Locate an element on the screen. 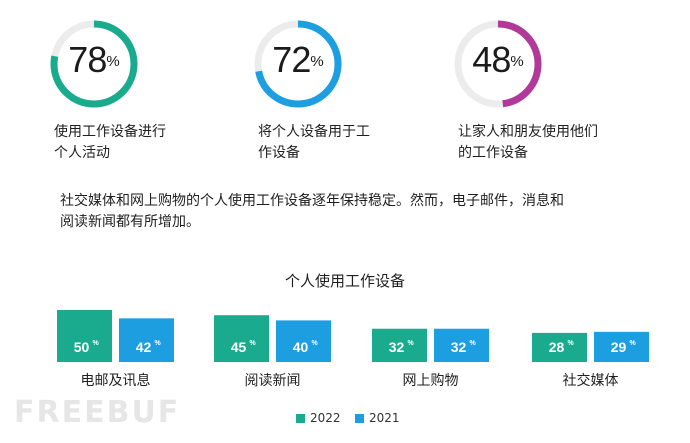 This screenshot has width=690, height=443. bar-value-label: 29 is located at coordinates (619, 347).